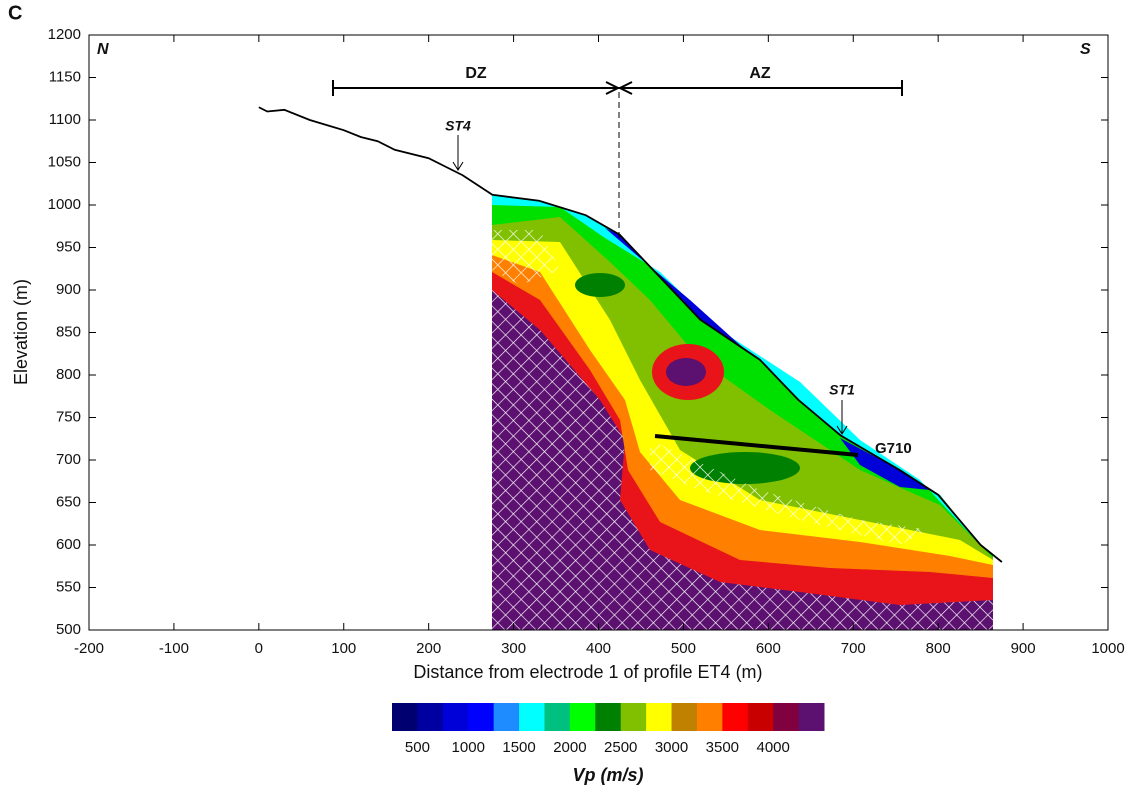 The image size is (1139, 794). What do you see at coordinates (68, 416) in the screenshot?
I see `y-tick-label: 750` at bounding box center [68, 416].